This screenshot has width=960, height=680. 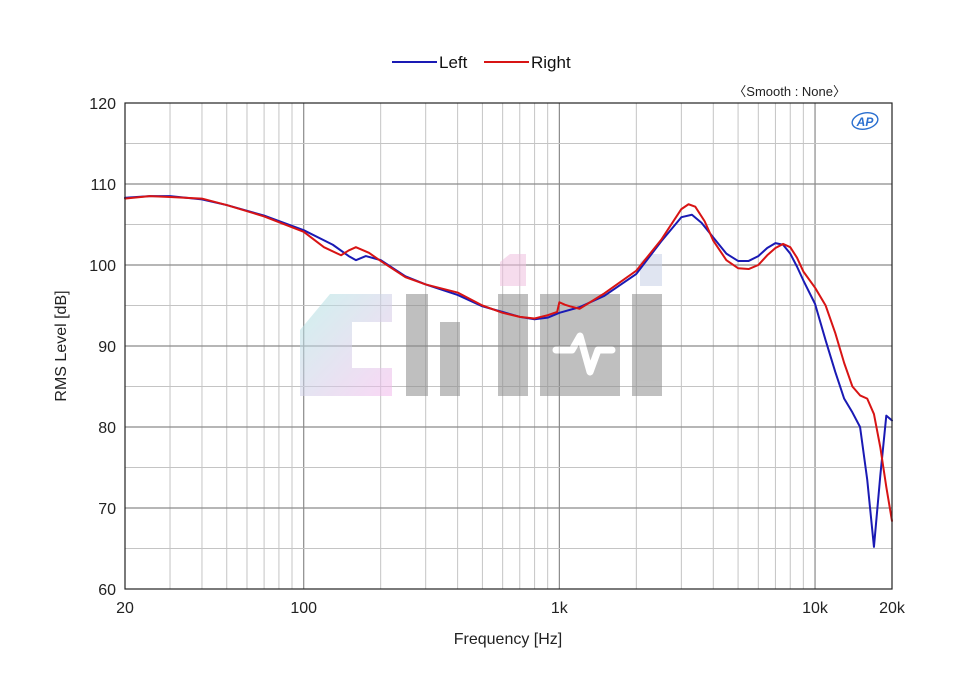 I want to click on watermark-h-block, so click(x=513, y=345).